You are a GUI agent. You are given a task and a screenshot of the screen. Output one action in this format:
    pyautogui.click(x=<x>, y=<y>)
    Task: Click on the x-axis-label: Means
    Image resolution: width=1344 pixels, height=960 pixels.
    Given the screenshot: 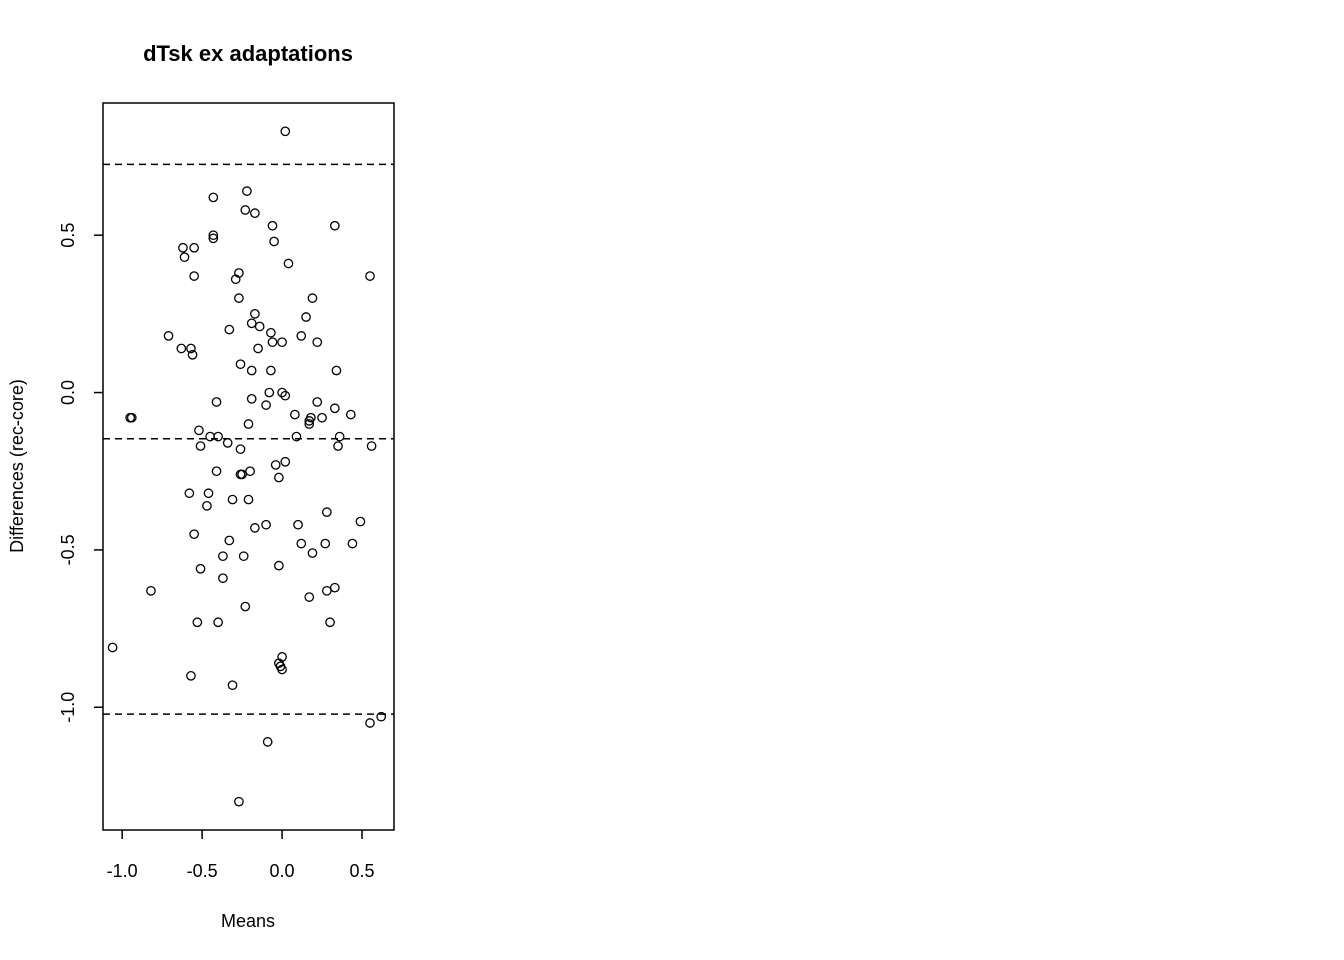 What is the action you would take?
    pyautogui.click(x=248, y=921)
    